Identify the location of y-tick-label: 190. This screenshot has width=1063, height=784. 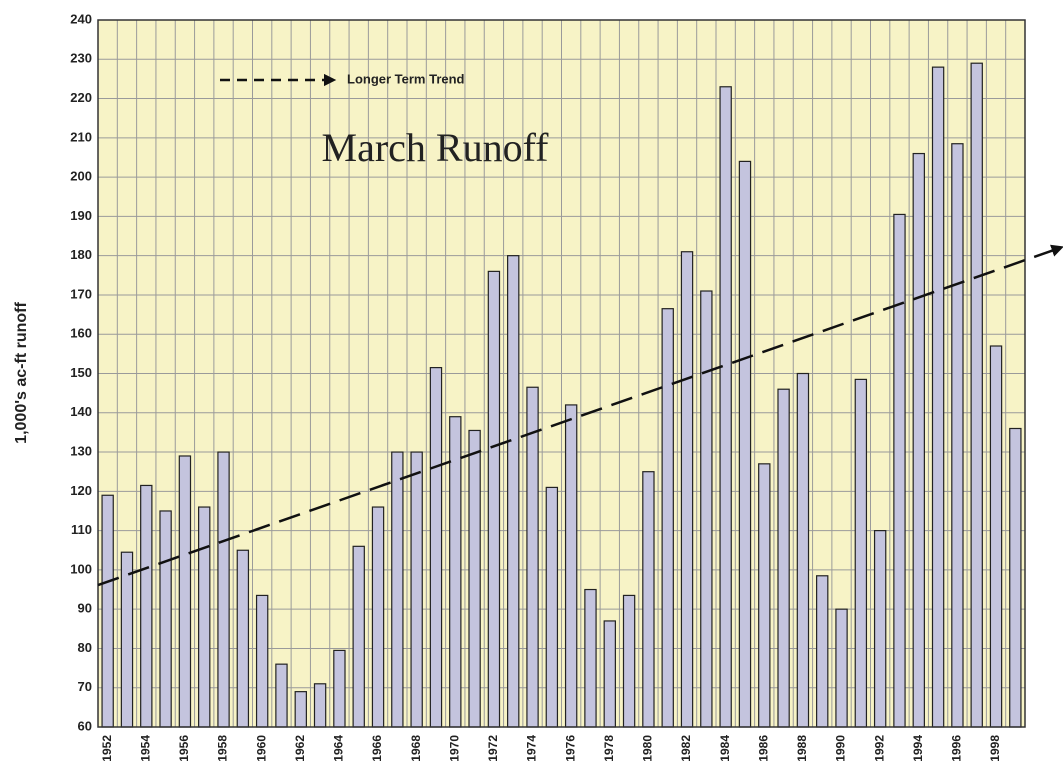
(81, 215).